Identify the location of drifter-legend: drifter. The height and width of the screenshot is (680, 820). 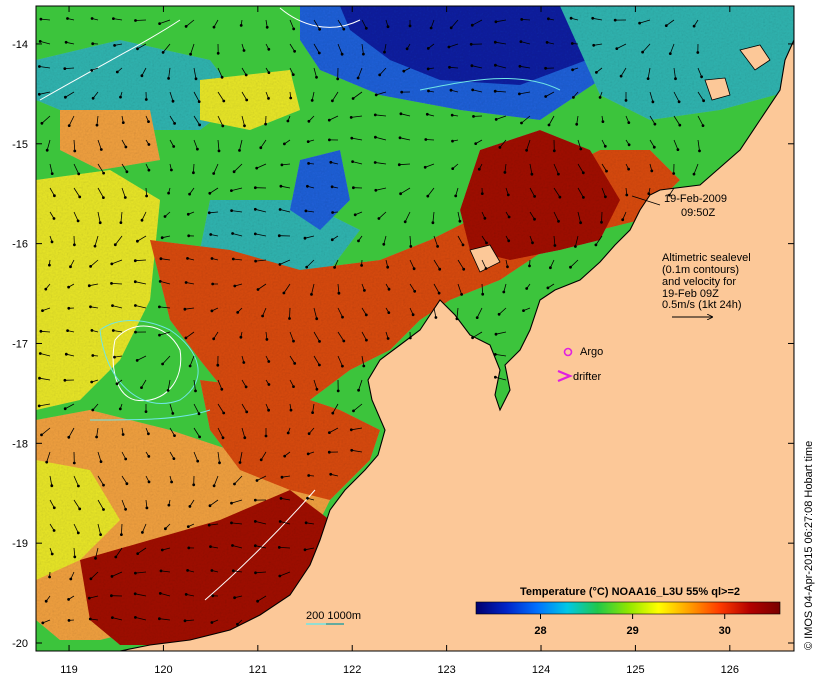
(579, 376).